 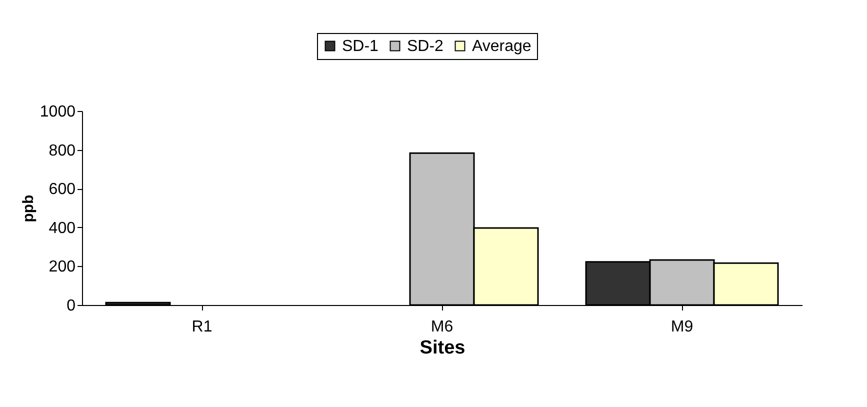 I want to click on legend-label: SD-1, so click(x=360, y=46).